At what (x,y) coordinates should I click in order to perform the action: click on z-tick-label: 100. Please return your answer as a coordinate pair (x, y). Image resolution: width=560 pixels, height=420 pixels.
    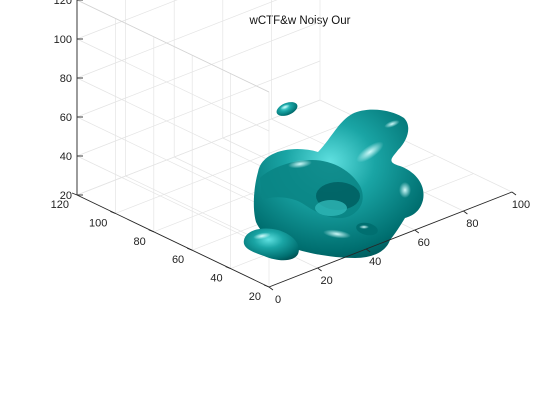
    Looking at the image, I should click on (63, 40).